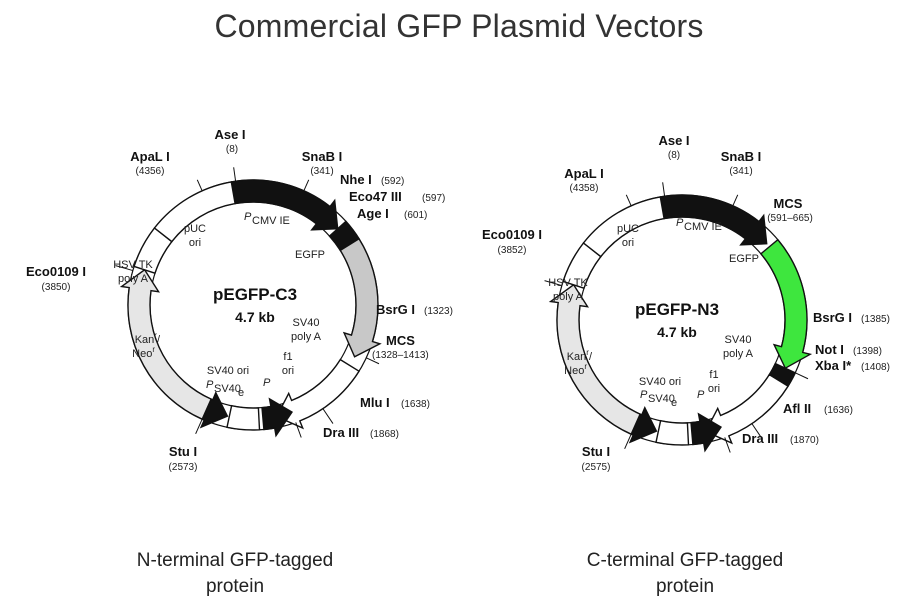 The width and height of the screenshot is (918, 602). Describe the element at coordinates (415, 215) in the screenshot. I see `site-age-pos: (601)` at that location.